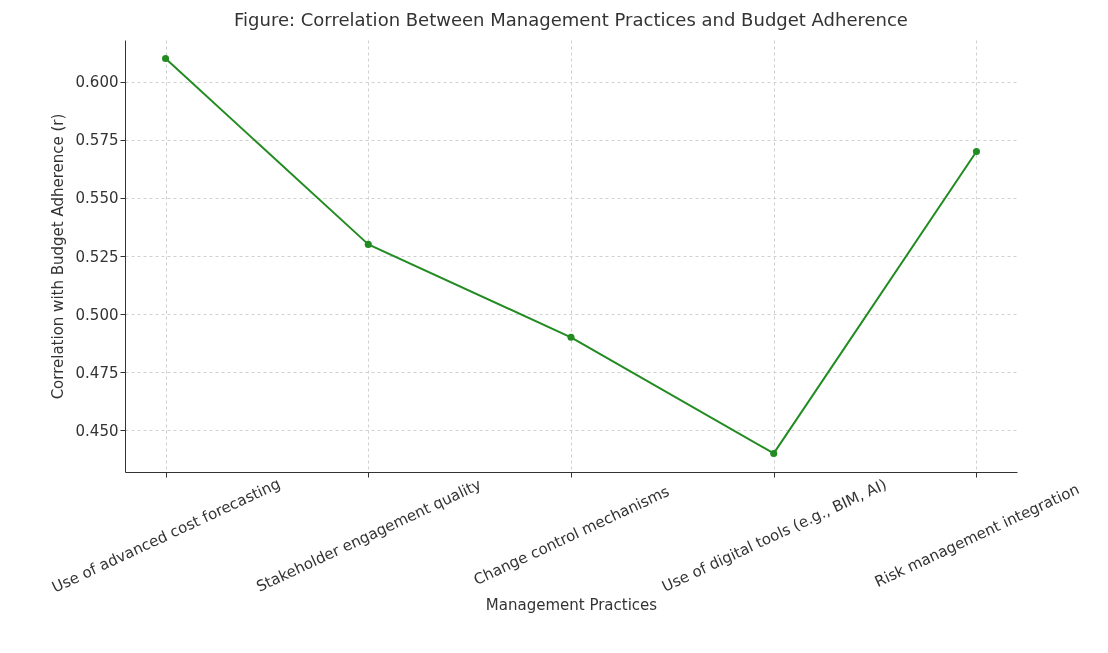  What do you see at coordinates (571, 19) in the screenshot?
I see `chart-title: Figure: Correlation Between Management Practices and Budget Adherence` at bounding box center [571, 19].